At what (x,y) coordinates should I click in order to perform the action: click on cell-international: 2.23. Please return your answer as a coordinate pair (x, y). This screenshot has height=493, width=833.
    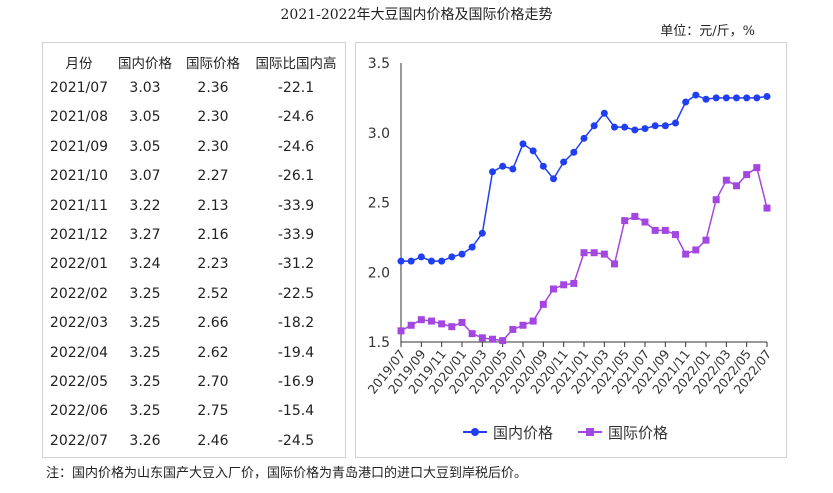
    Looking at the image, I should click on (213, 264).